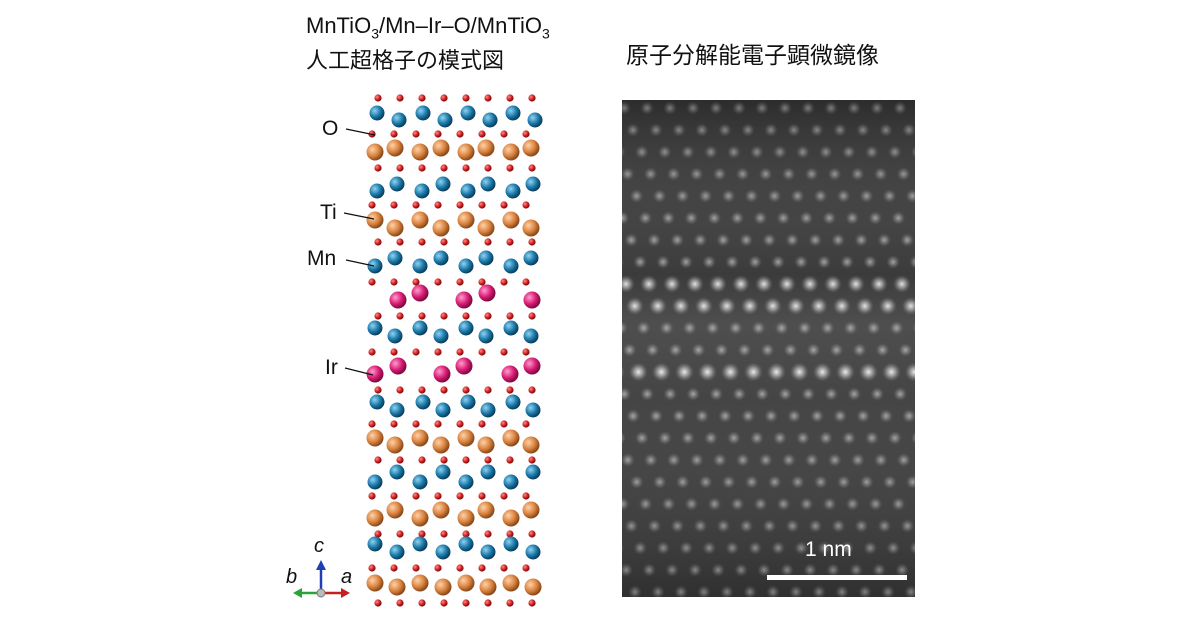 This screenshot has width=1200, height=630. Describe the element at coordinates (359, 216) in the screenshot. I see `ti-leader-line` at that location.